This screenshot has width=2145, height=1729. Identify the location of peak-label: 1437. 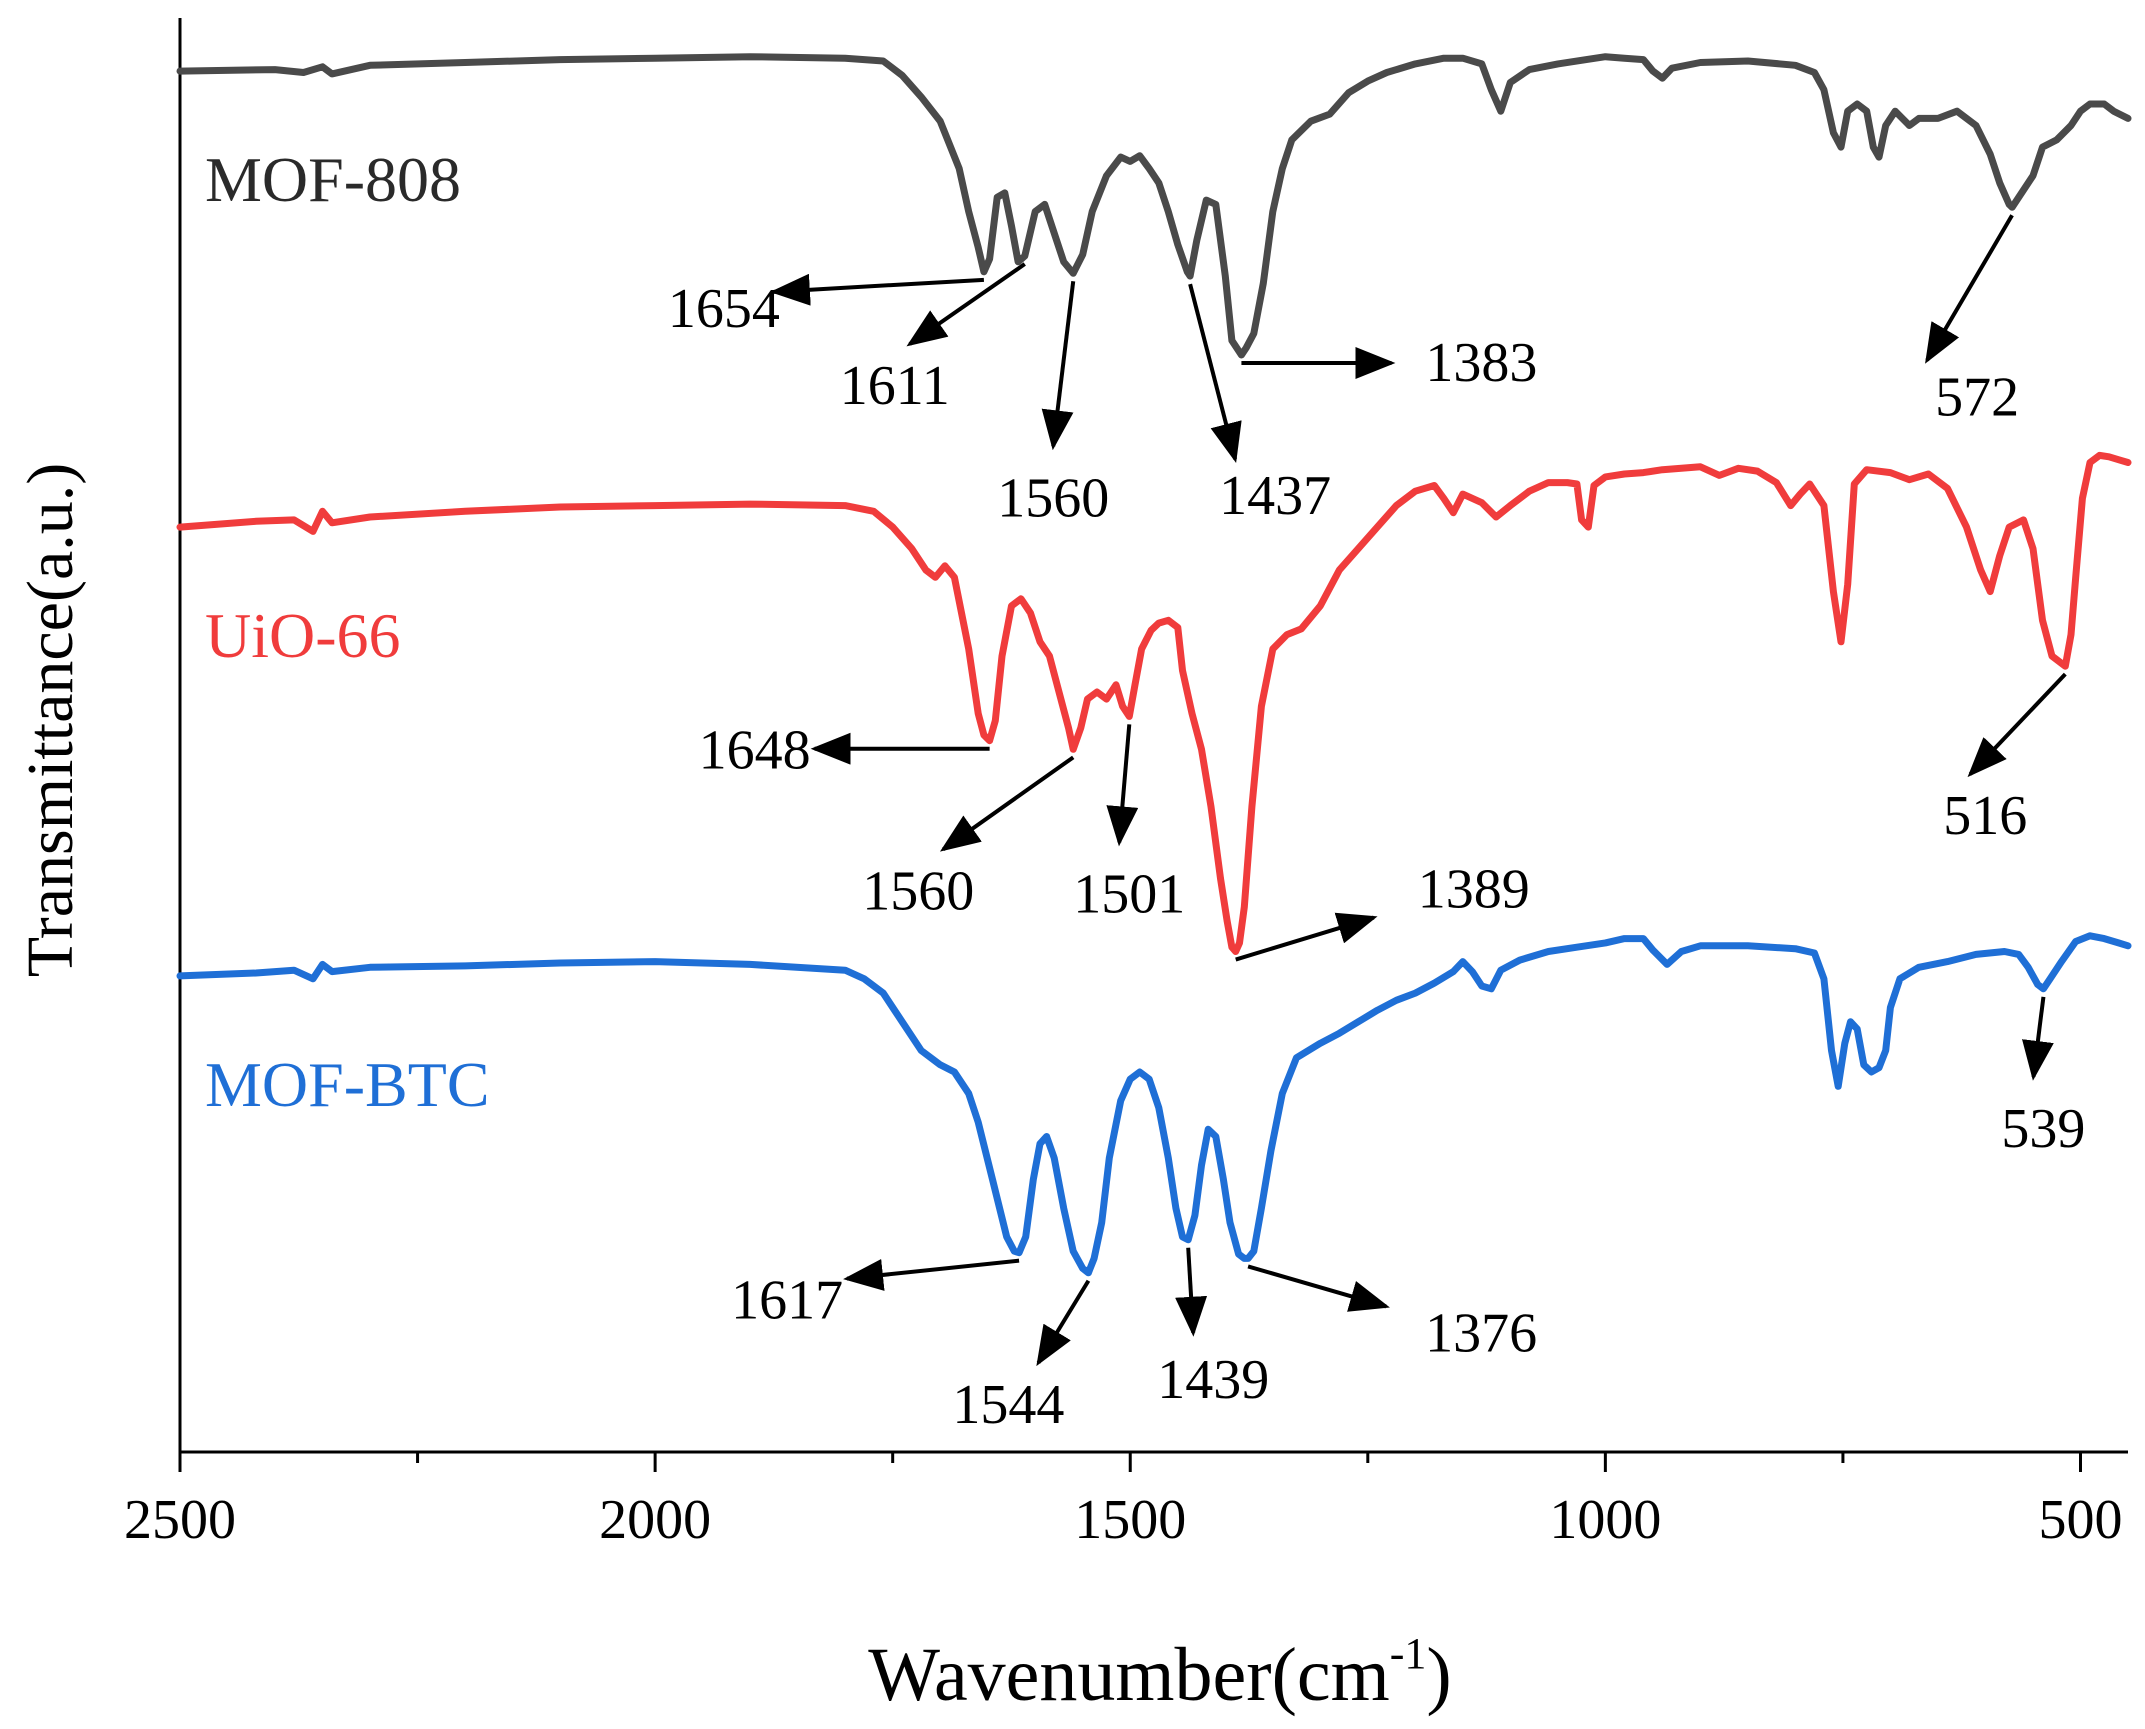
(1275, 496).